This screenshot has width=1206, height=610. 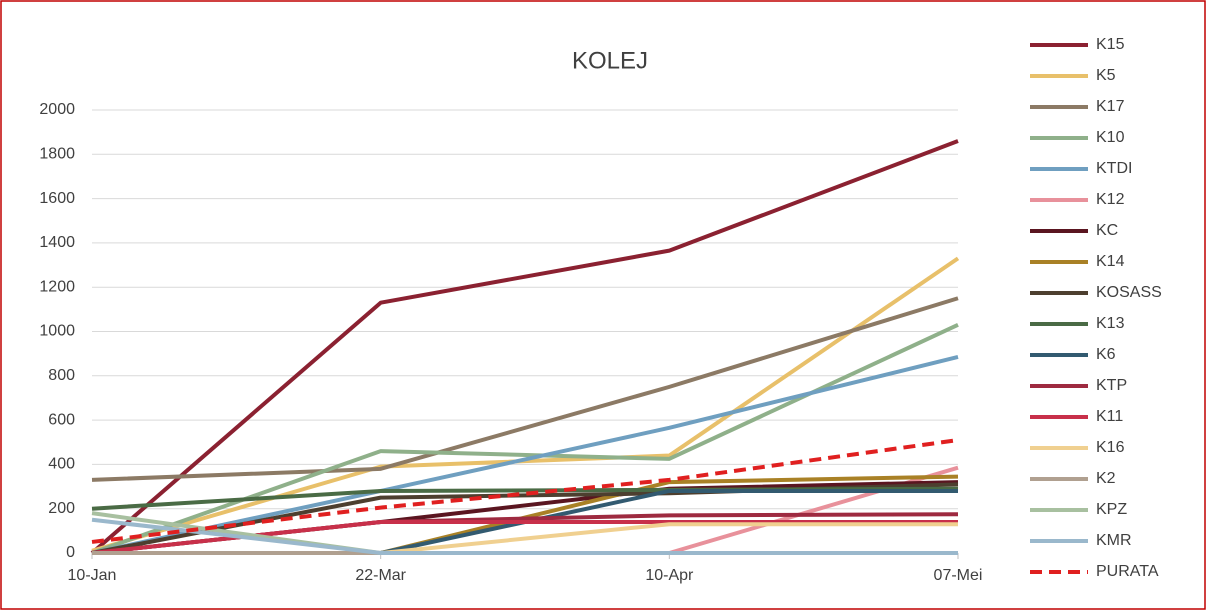 I want to click on y-tick-label: 1800, so click(x=57, y=154).